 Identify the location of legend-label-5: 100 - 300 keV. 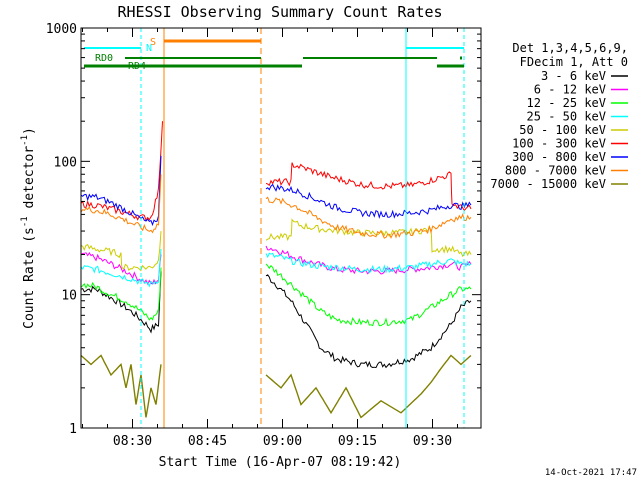
(559, 144).